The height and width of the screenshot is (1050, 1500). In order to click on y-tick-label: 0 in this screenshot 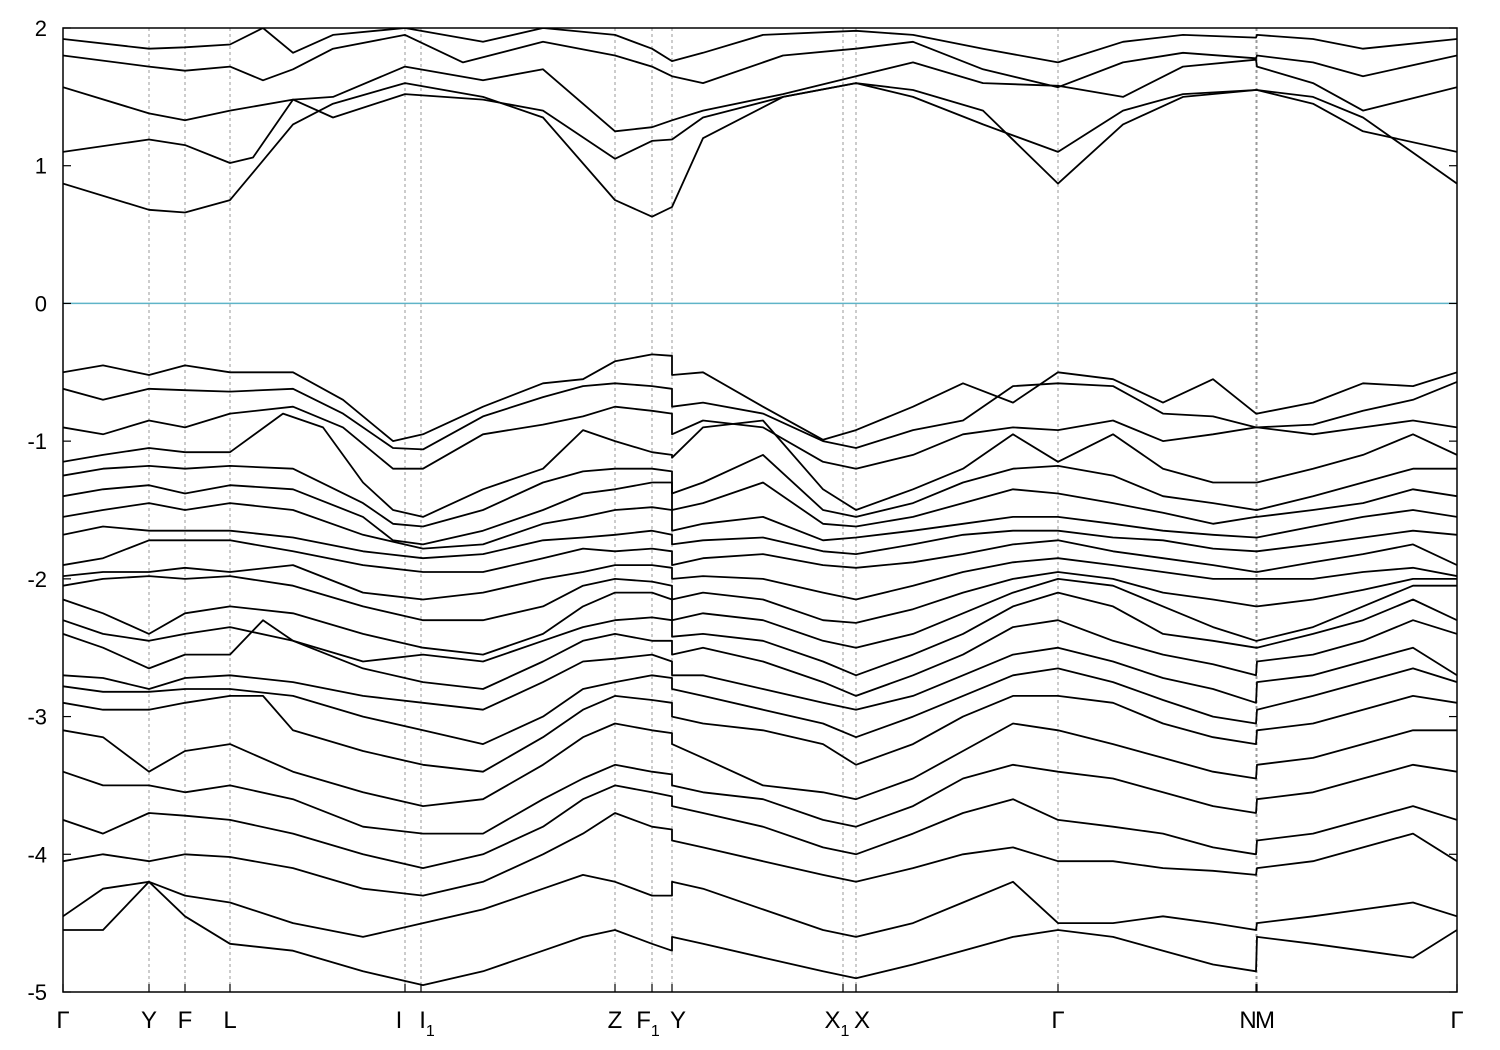, I will do `click(41, 303)`.